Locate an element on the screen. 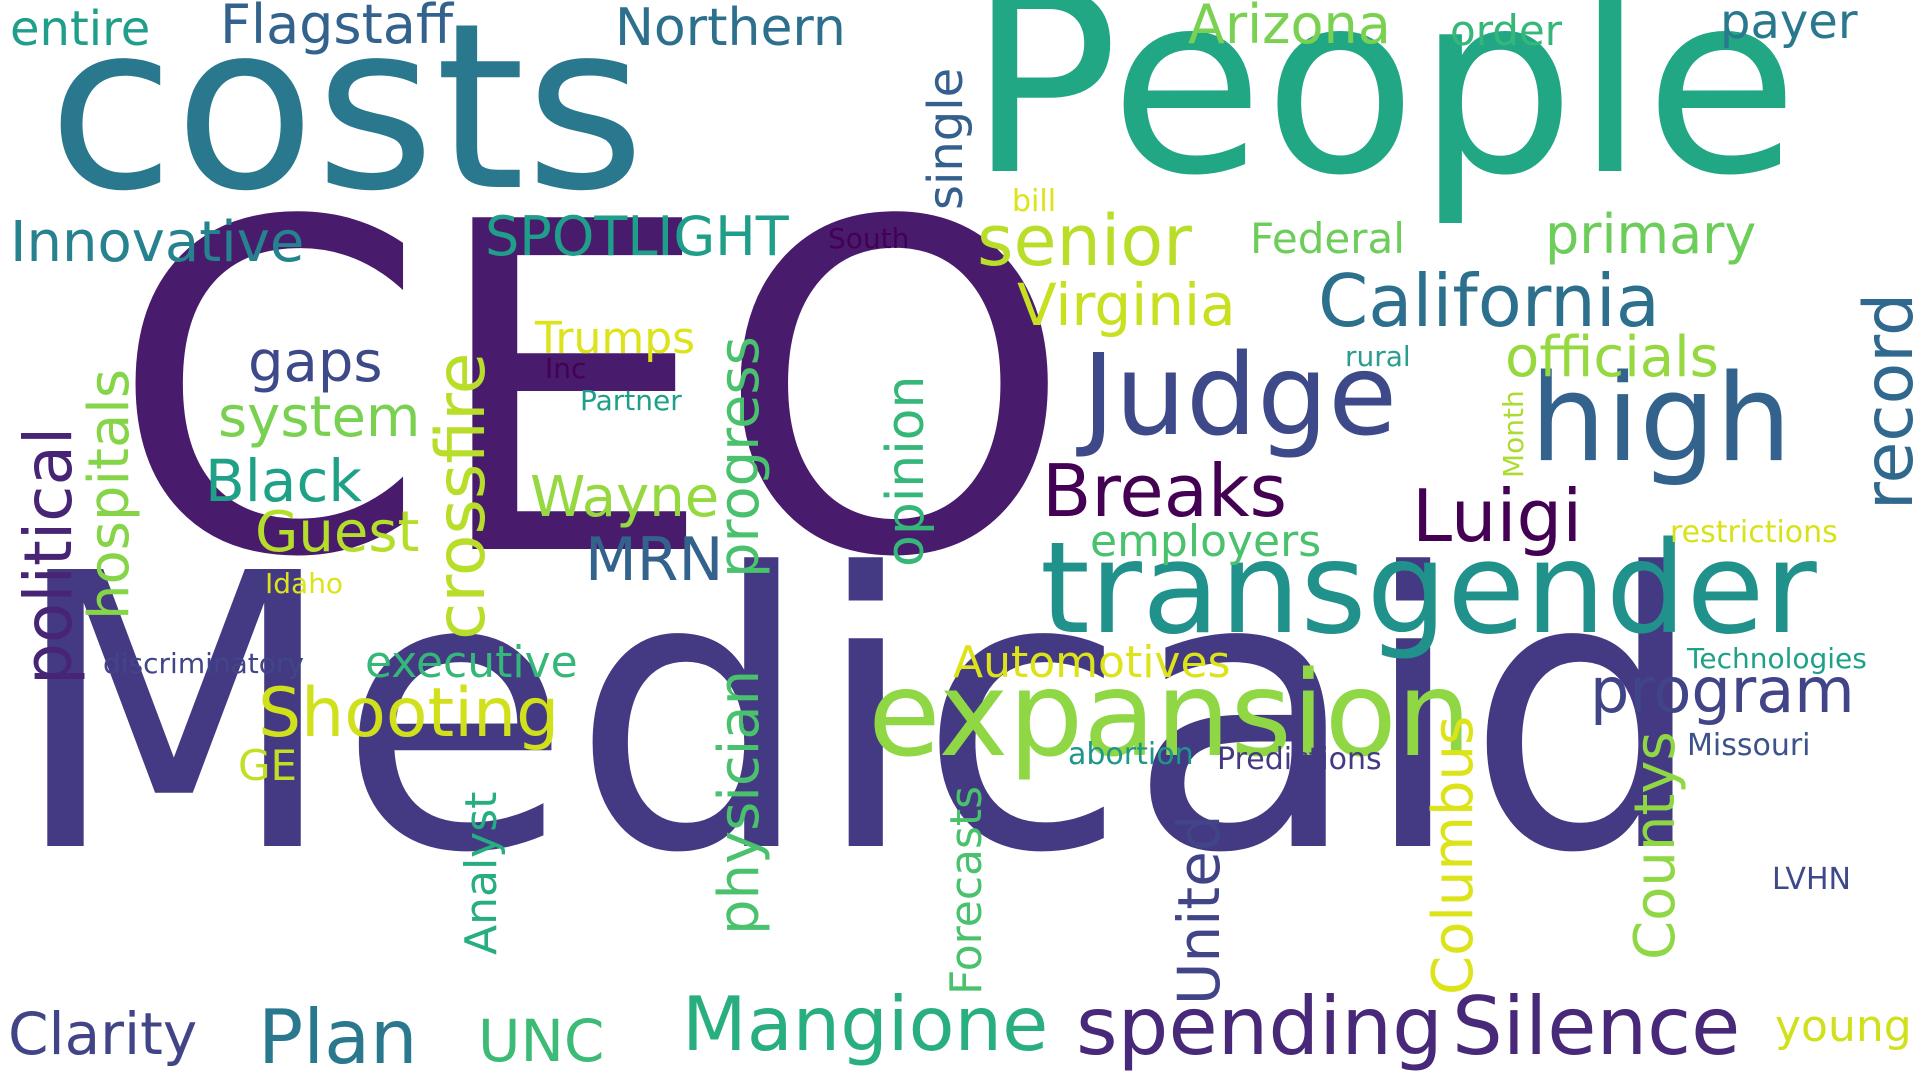 The width and height of the screenshot is (1920, 1080). word-abortion: abortion is located at coordinates (1131, 754).